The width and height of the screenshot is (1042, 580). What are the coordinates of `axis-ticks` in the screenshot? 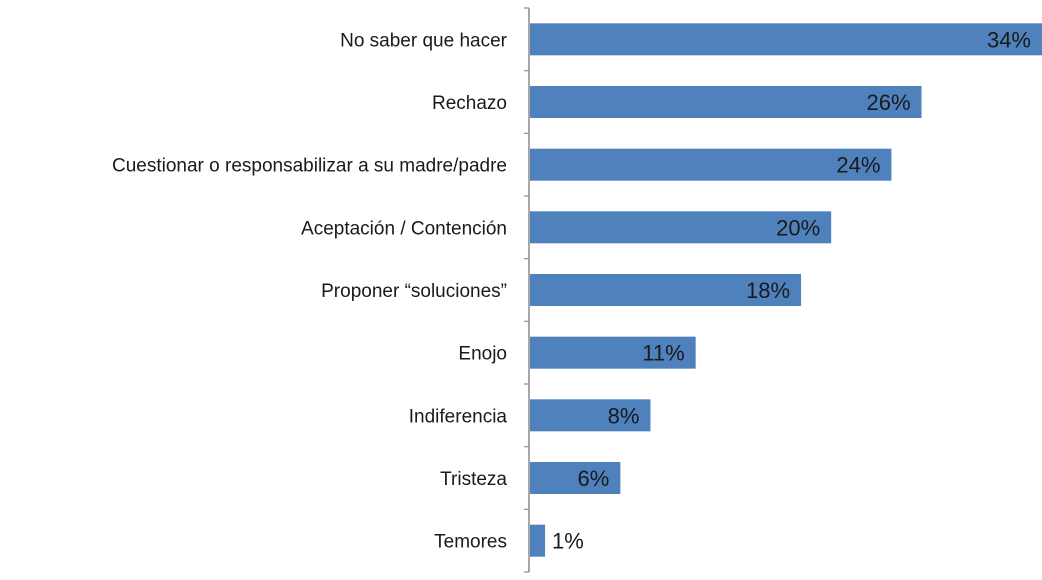 It's located at (526, 290).